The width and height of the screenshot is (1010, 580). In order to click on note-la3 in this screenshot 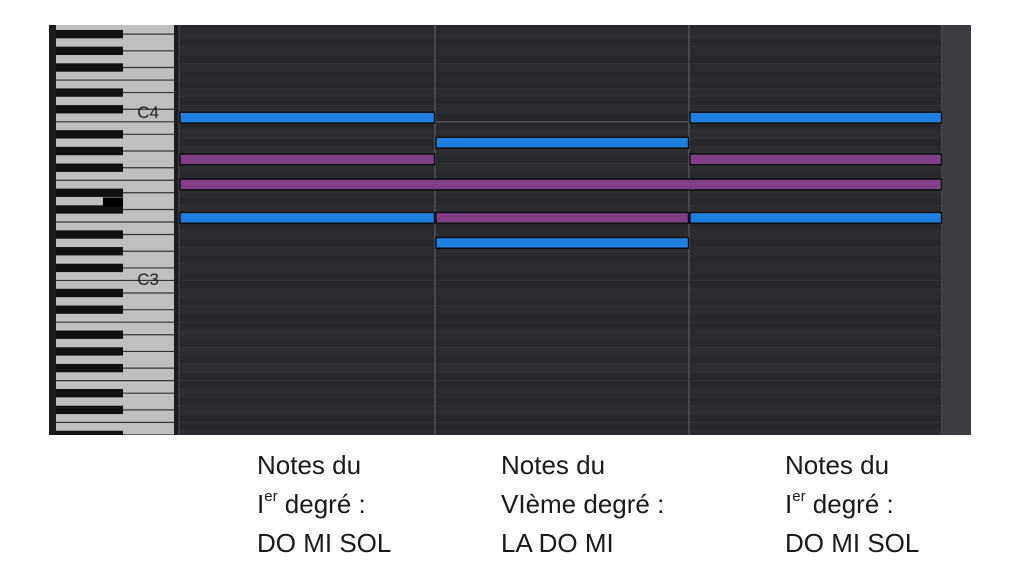, I will do `click(562, 142)`.